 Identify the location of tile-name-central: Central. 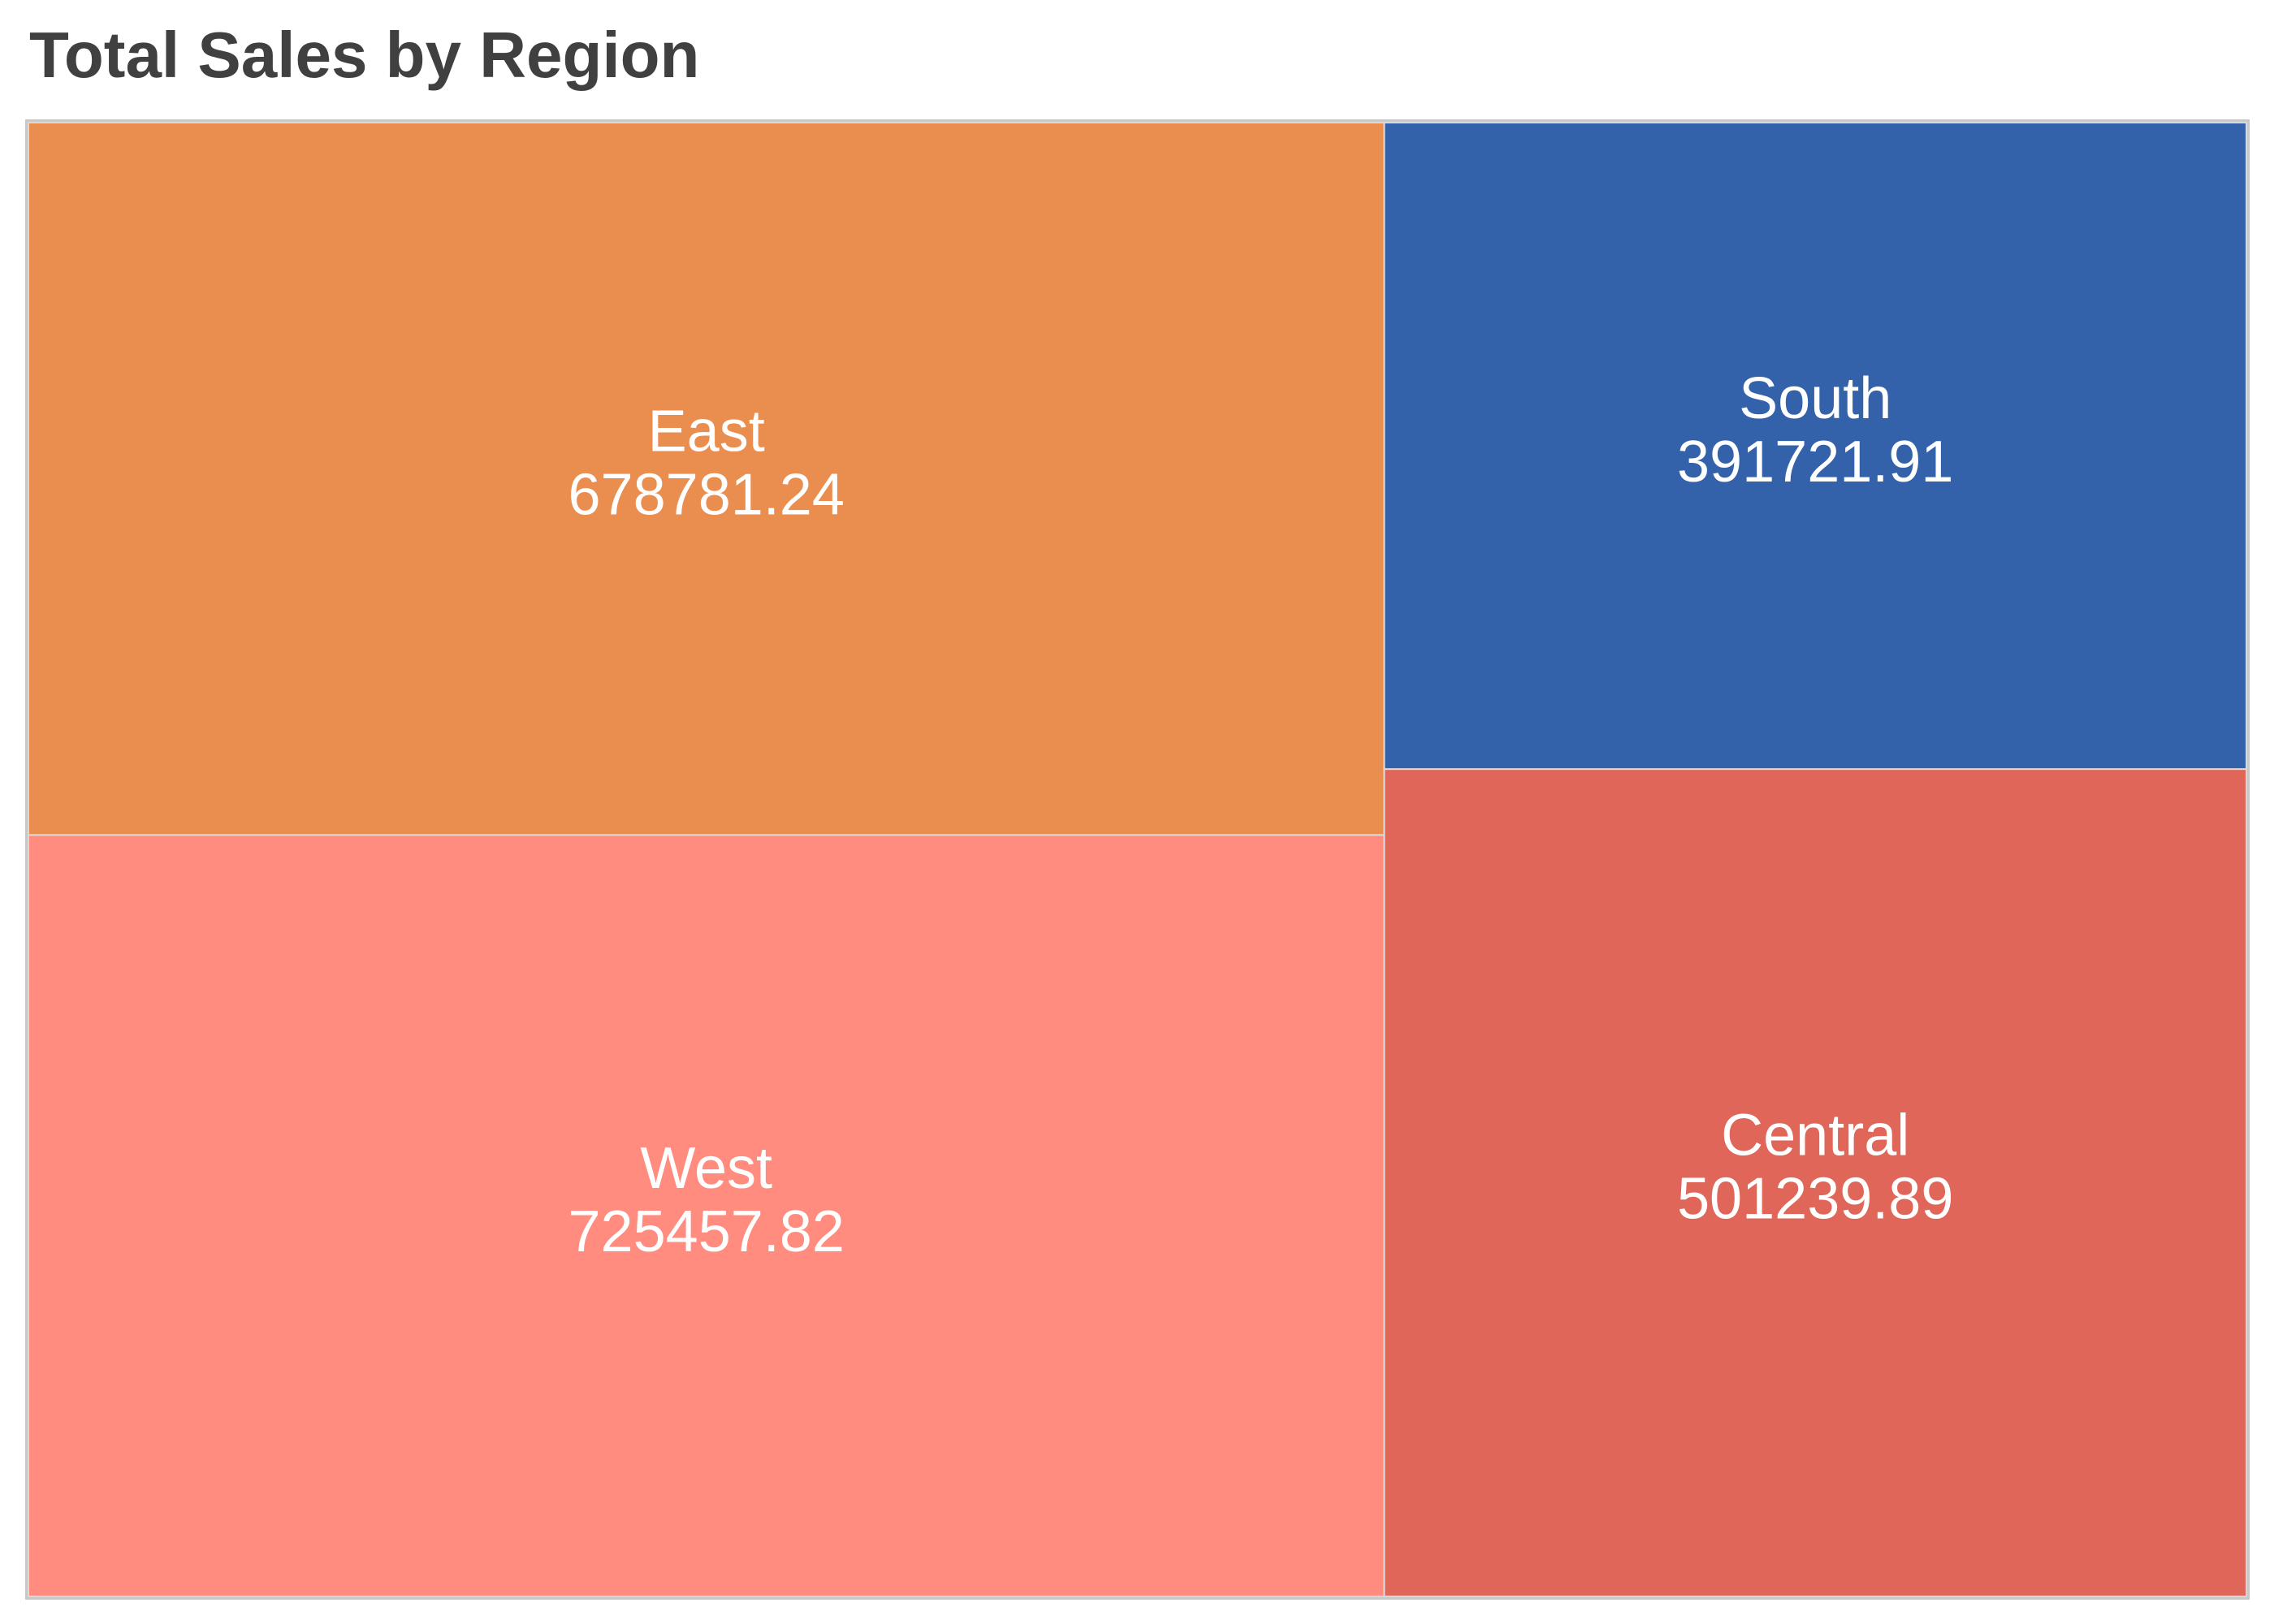
(1815, 1136).